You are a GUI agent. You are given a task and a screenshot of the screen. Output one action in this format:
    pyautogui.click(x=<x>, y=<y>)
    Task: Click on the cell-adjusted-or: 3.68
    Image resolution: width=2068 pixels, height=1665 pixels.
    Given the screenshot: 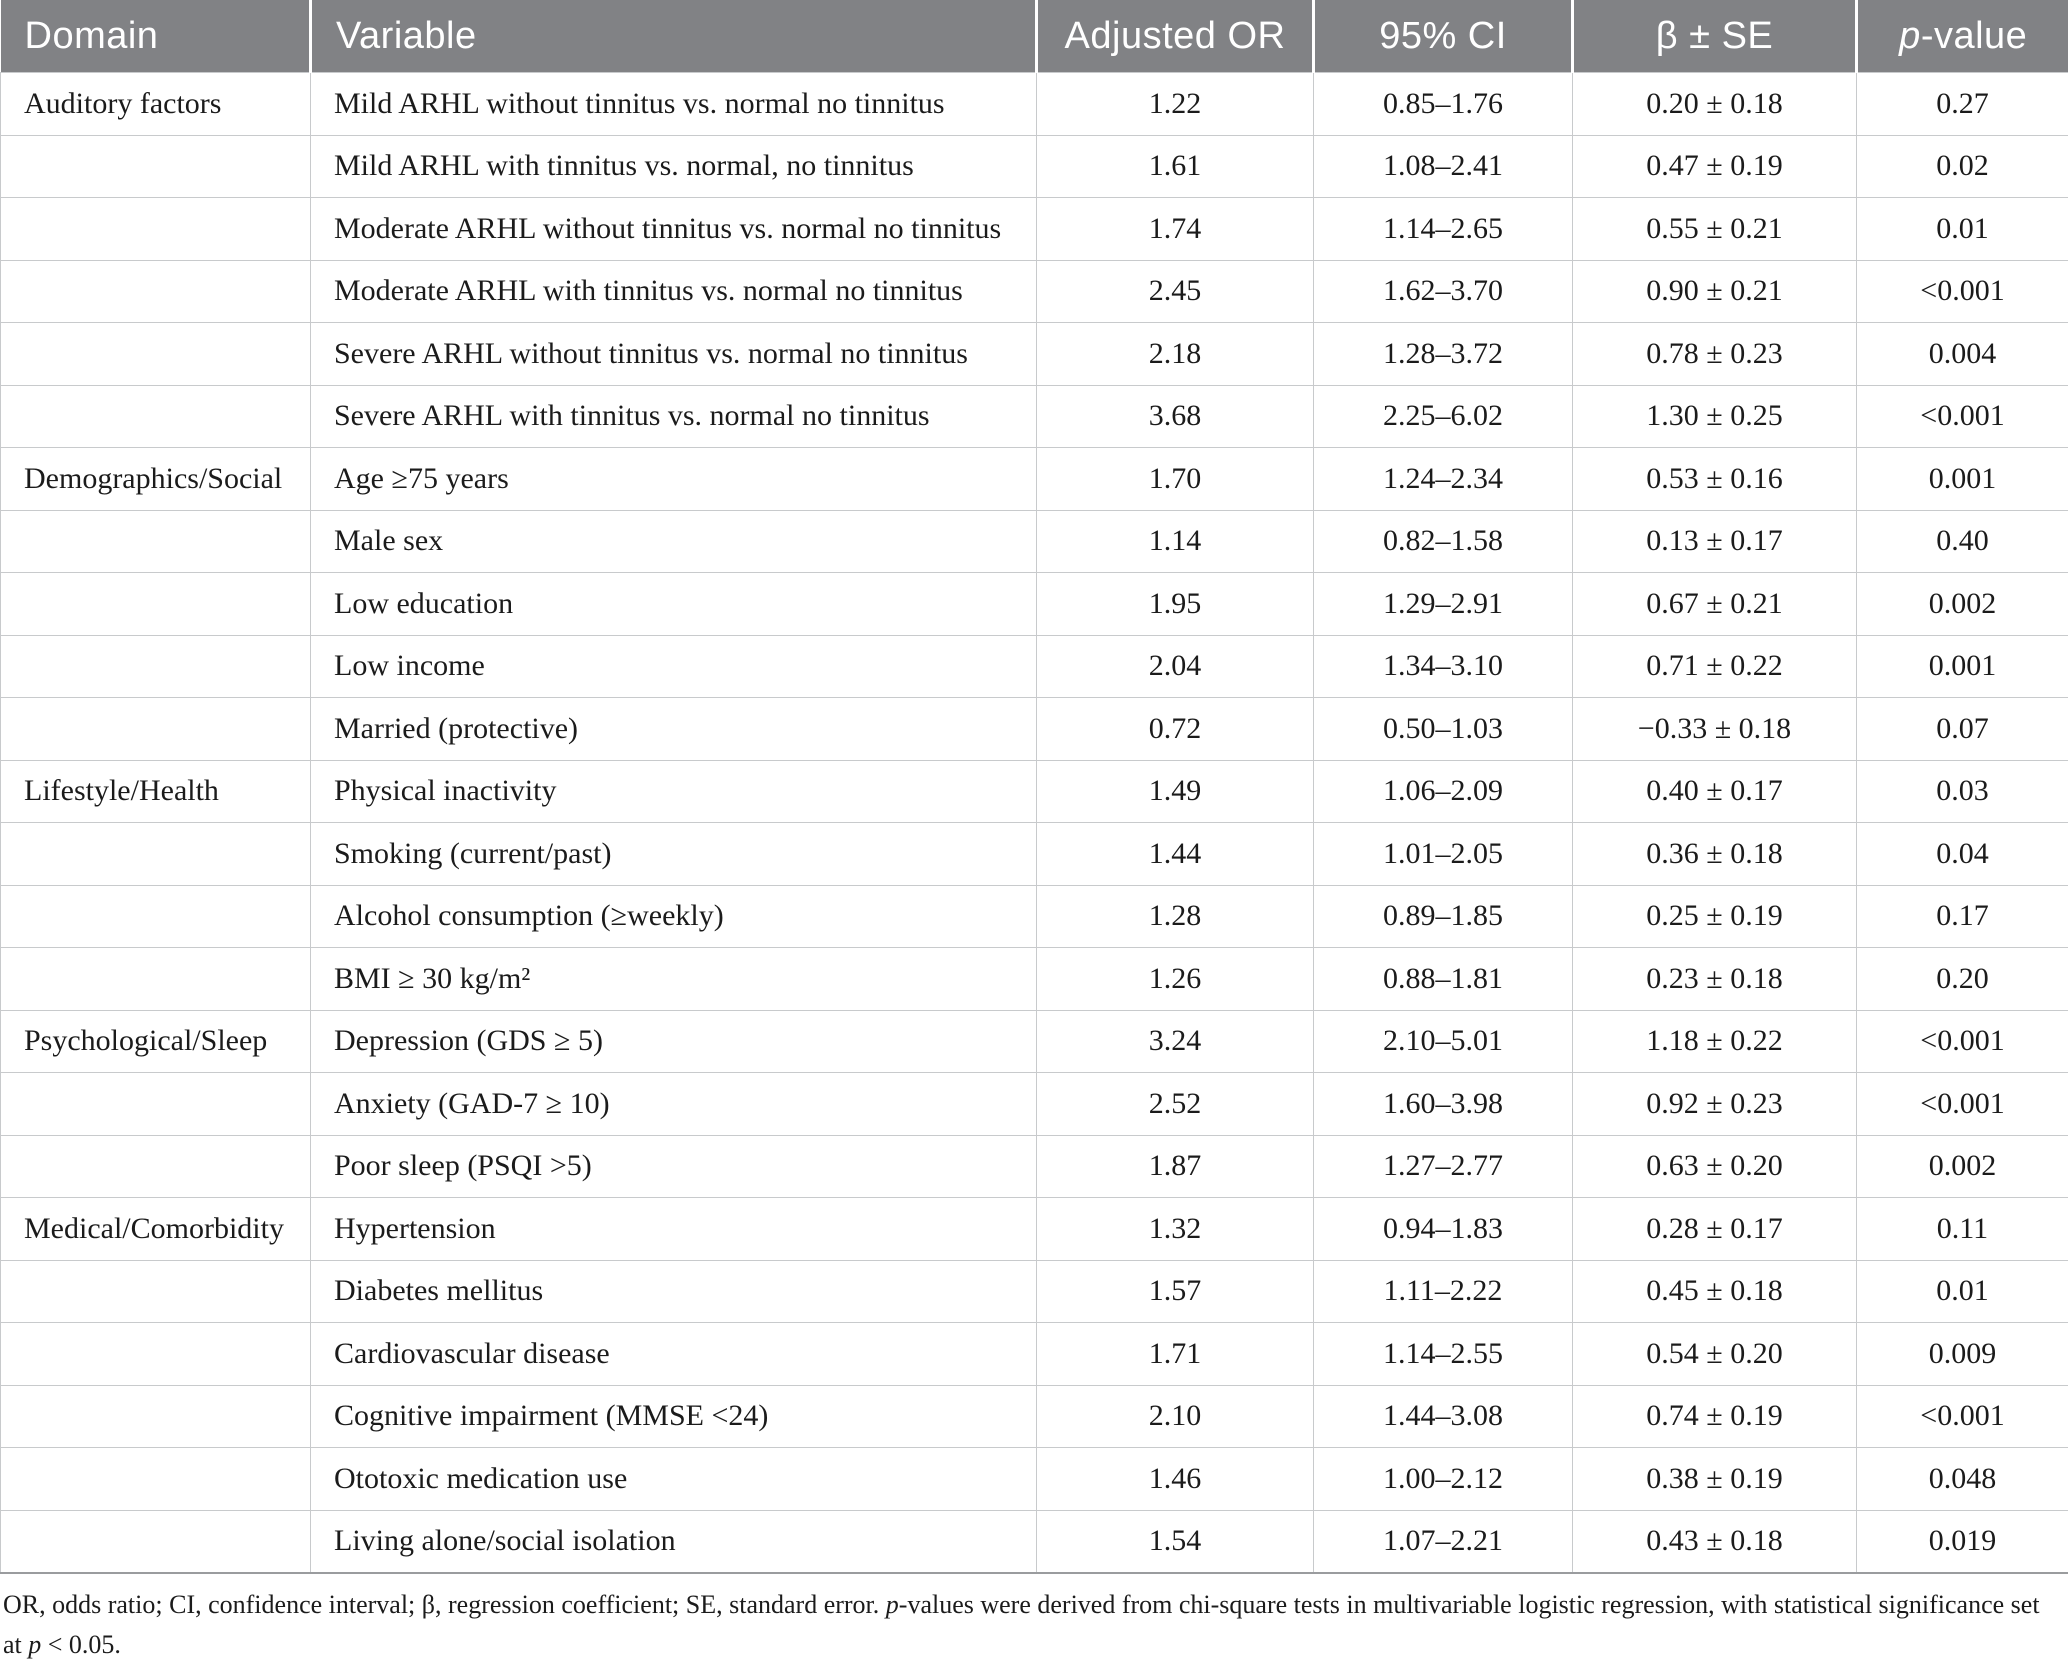 What is the action you would take?
    pyautogui.click(x=1175, y=416)
    